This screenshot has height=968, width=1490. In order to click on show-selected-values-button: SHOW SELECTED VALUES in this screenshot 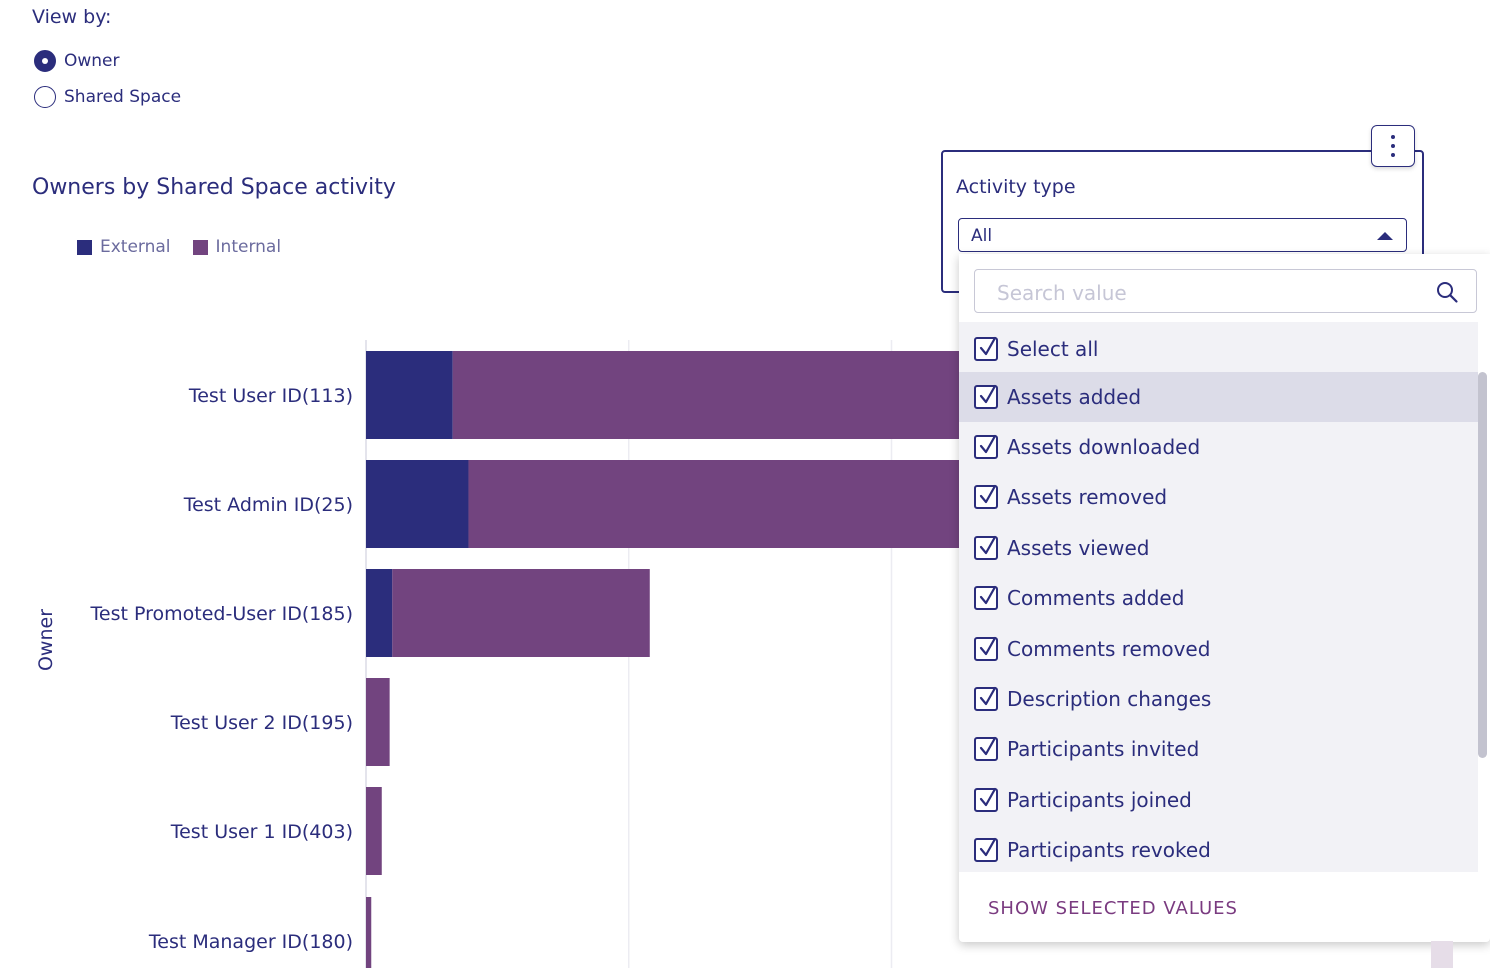, I will do `click(1113, 908)`.